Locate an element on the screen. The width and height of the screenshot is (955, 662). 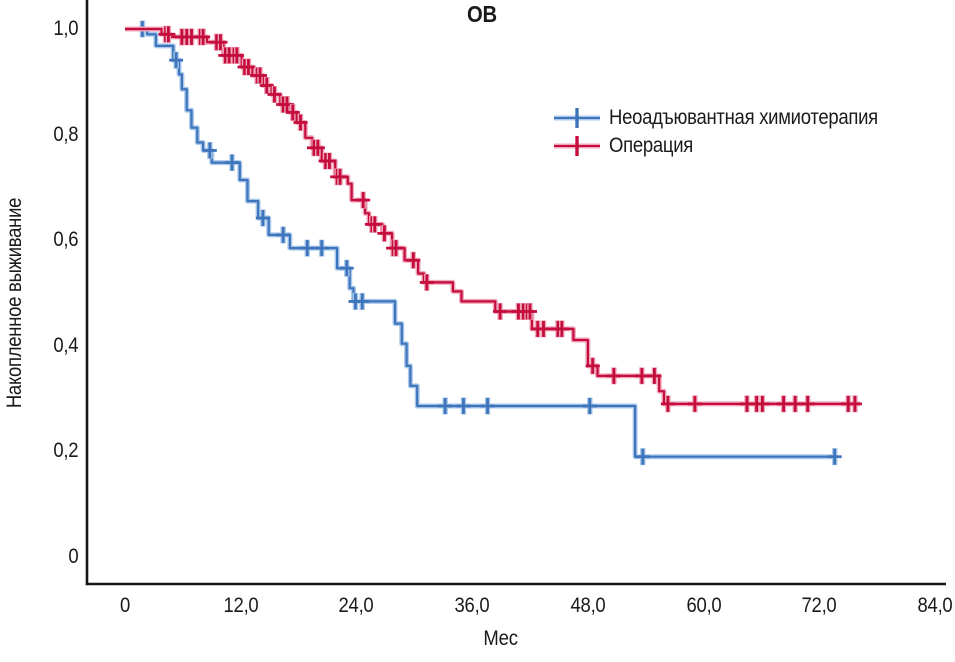
y-tick-text: 0,4 is located at coordinates (65, 345).